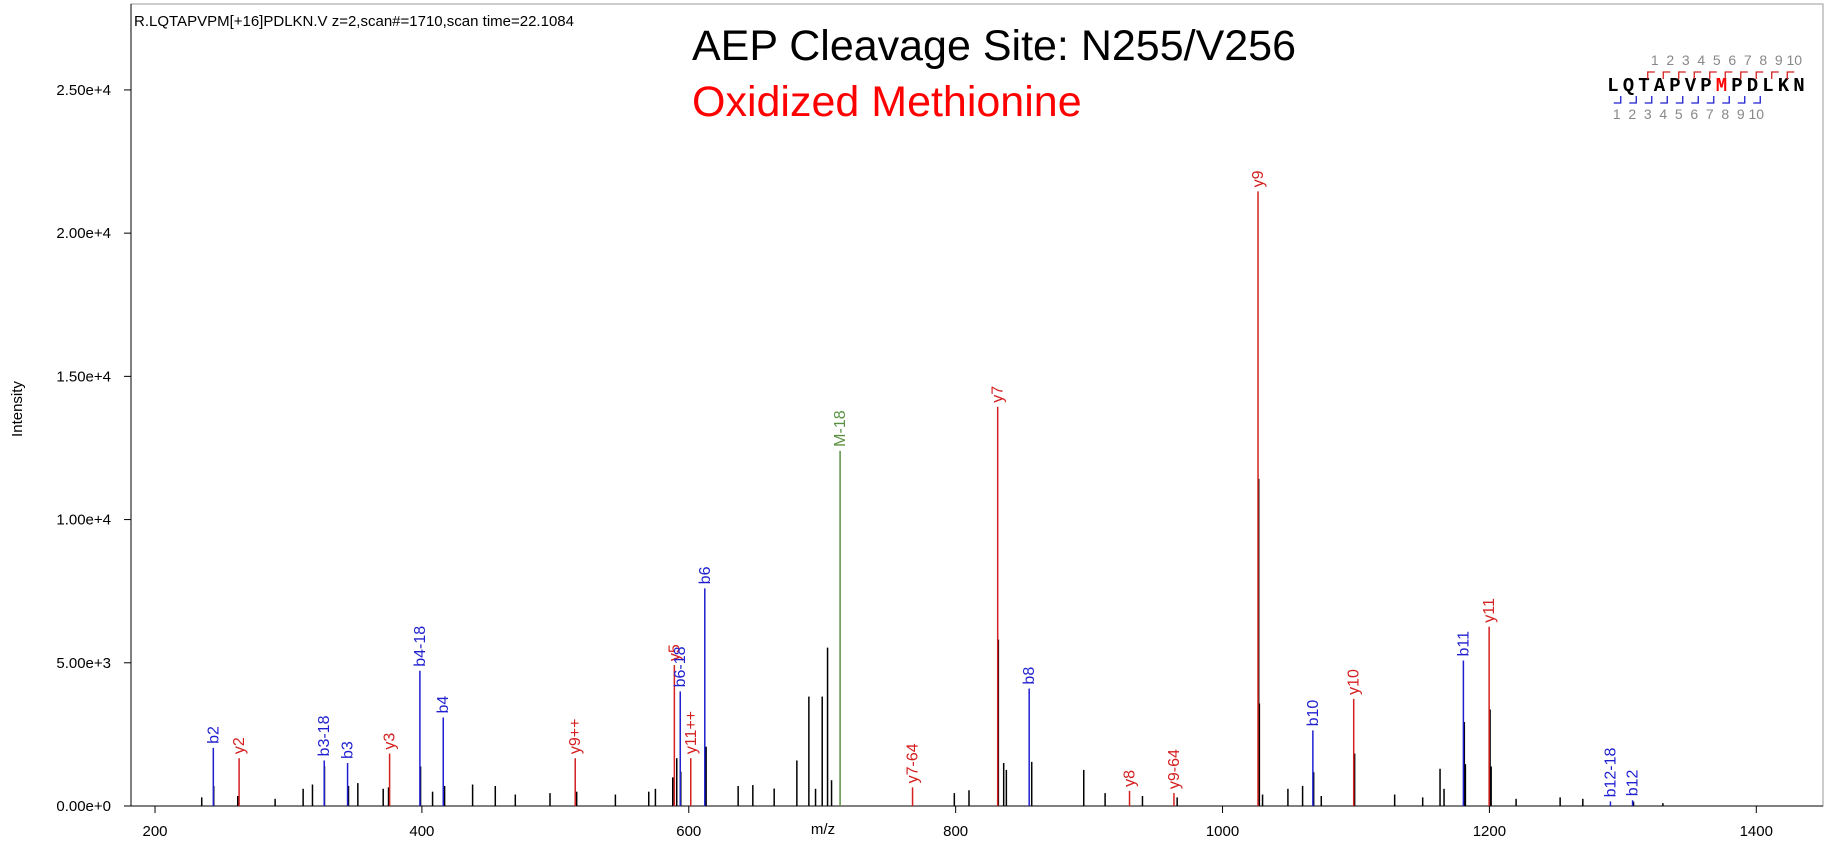 This screenshot has width=1825, height=845. Describe the element at coordinates (1686, 60) in the screenshot. I see `y-ion-number: 3` at that location.